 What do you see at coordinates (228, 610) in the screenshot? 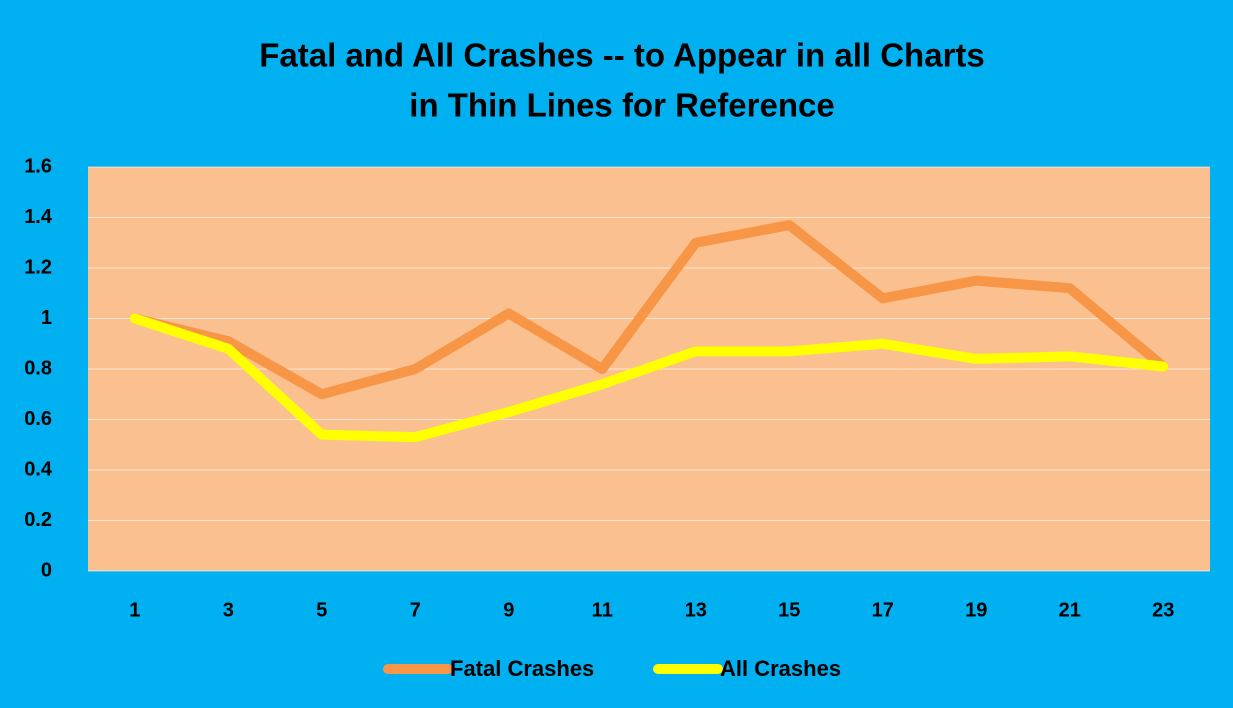
I see `x-tick-label: 3` at bounding box center [228, 610].